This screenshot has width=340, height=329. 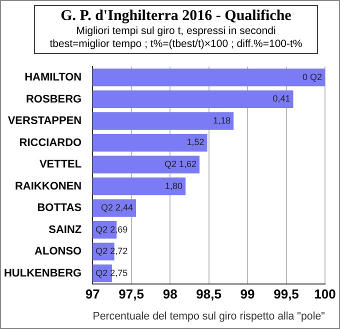 I want to click on chart-subtitle: Migliori tempi sul giro t, espressi in secondi tbest=miglior tempo ; t%=(tbest/t)×100 ; diff.%=100-t%, so click(x=176, y=38).